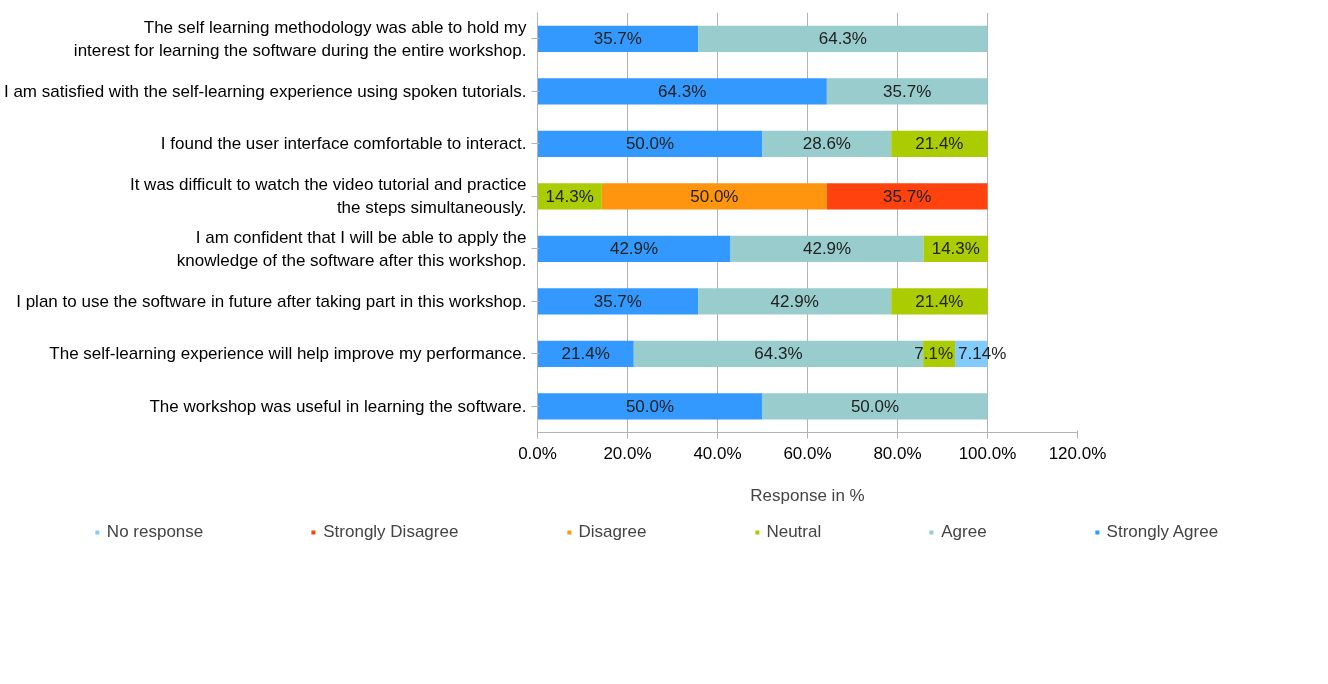 The height and width of the screenshot is (684, 1328). Describe the element at coordinates (627, 453) in the screenshot. I see `x-tick-label: 20.0%` at that location.